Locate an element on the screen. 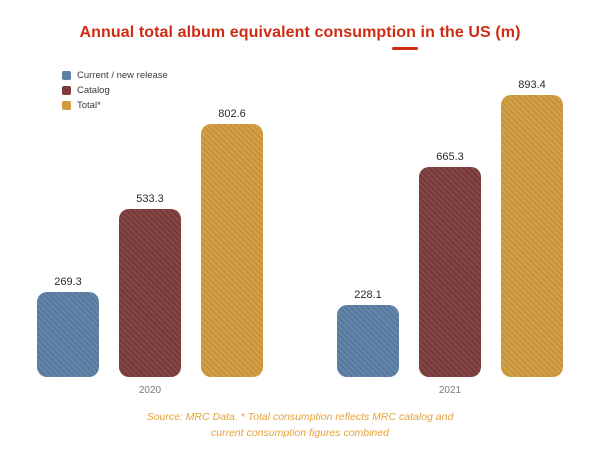 The image size is (600, 450). legend-item-current-new-release: Current / new release is located at coordinates (115, 75).